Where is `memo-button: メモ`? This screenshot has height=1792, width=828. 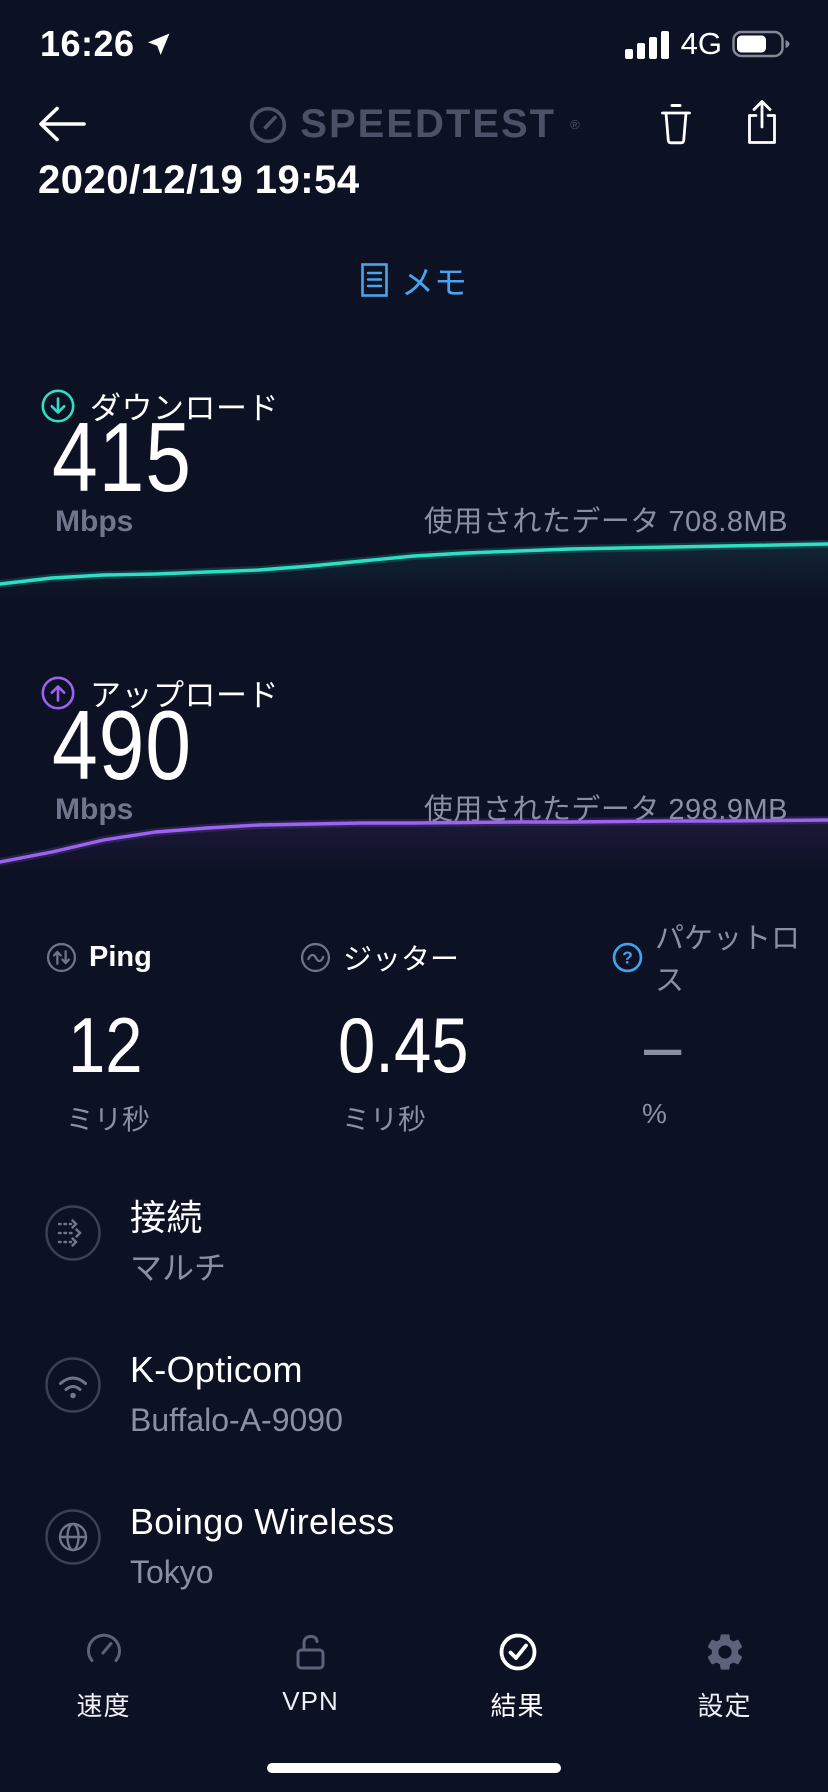 memo-button: メモ is located at coordinates (414, 280).